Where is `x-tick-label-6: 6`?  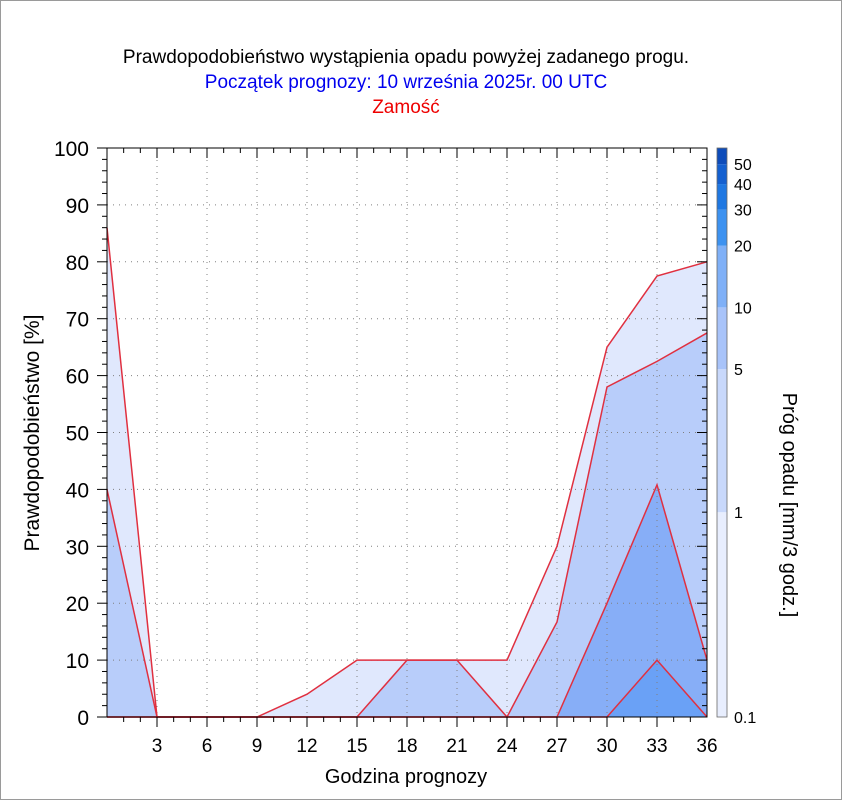 x-tick-label-6: 6 is located at coordinates (207, 746).